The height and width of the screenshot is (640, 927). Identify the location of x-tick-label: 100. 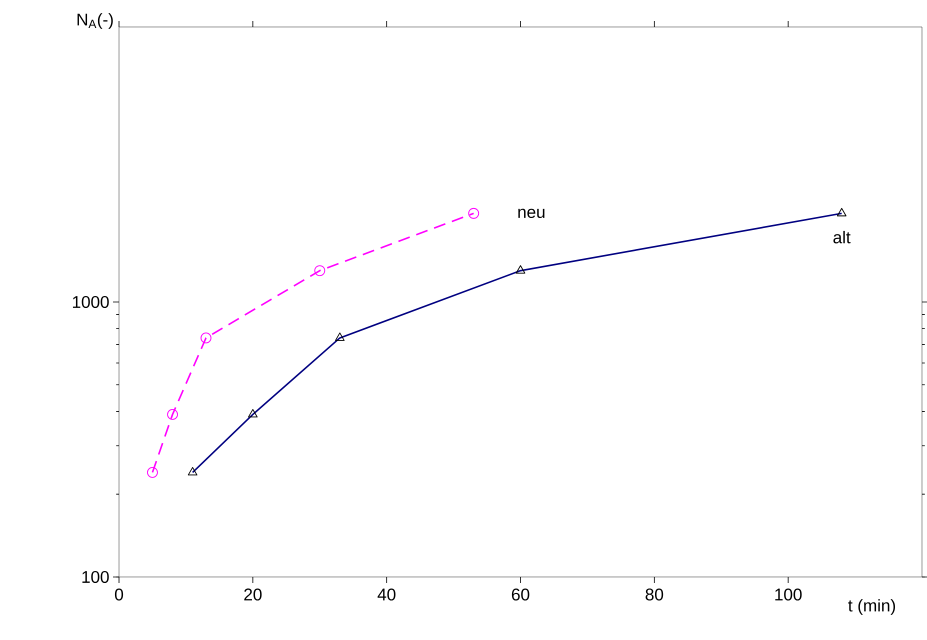
(788, 594).